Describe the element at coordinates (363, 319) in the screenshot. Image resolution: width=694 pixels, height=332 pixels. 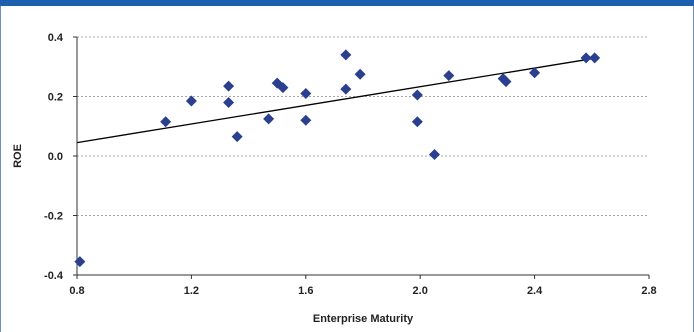
I see `x-axis-title: Enterprise Maturity` at that location.